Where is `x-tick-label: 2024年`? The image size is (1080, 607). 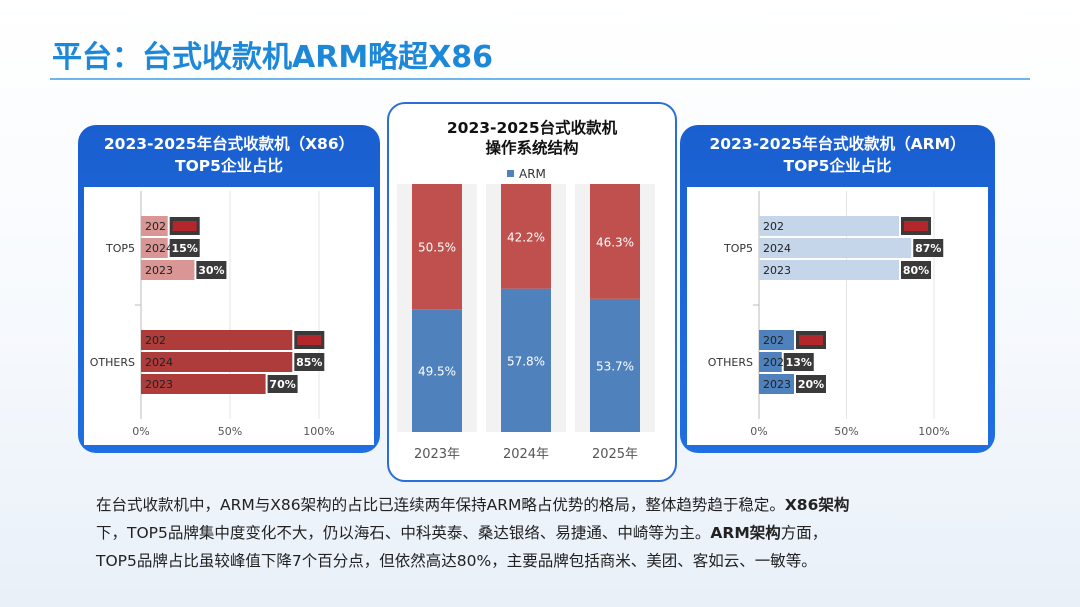 x-tick-label: 2024年 is located at coordinates (526, 454).